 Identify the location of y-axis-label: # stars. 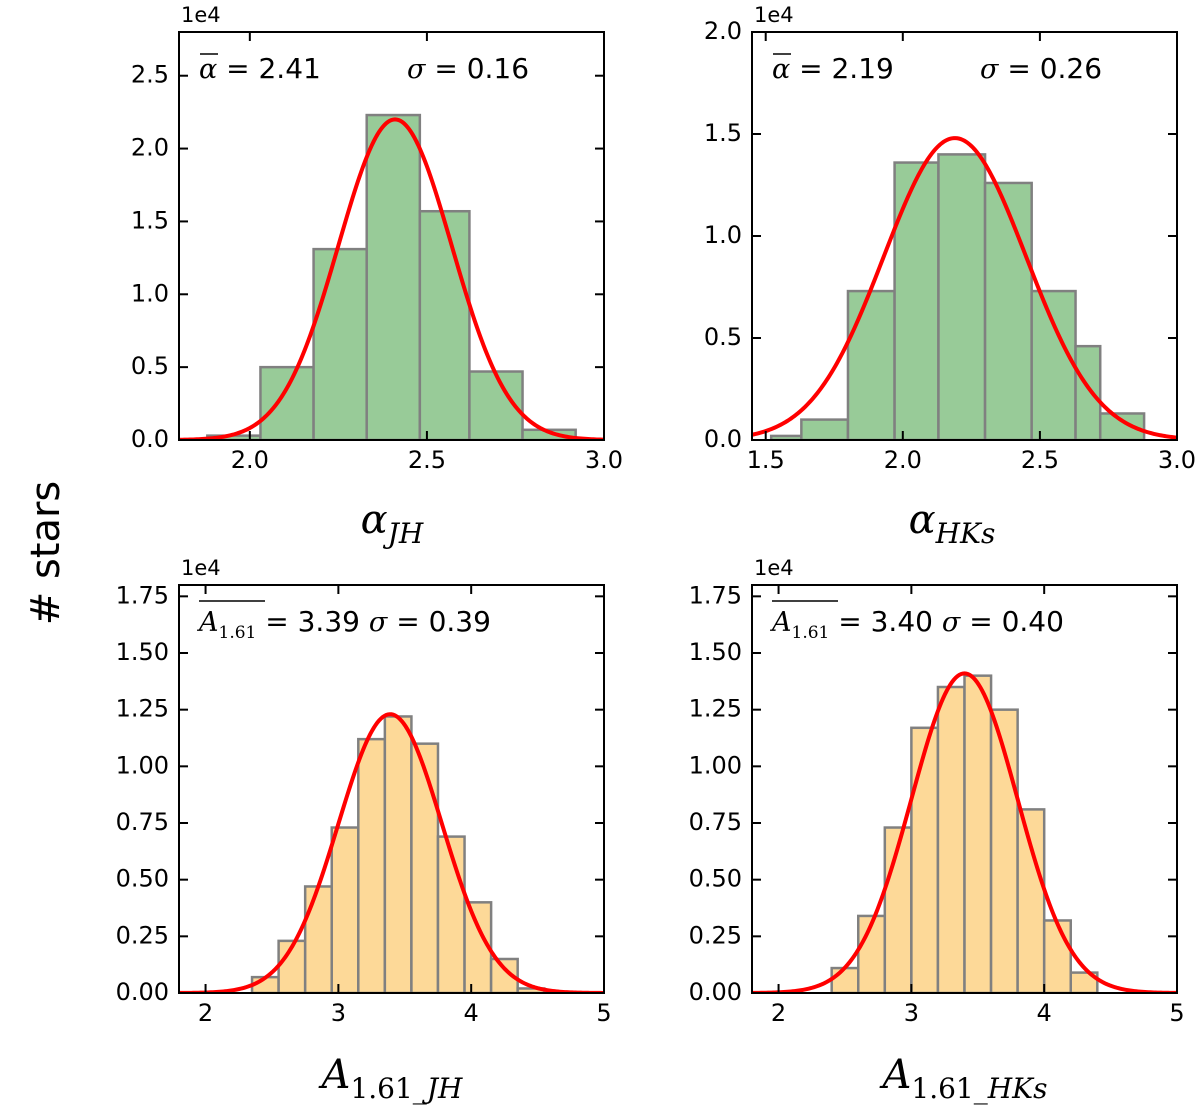
(46, 553).